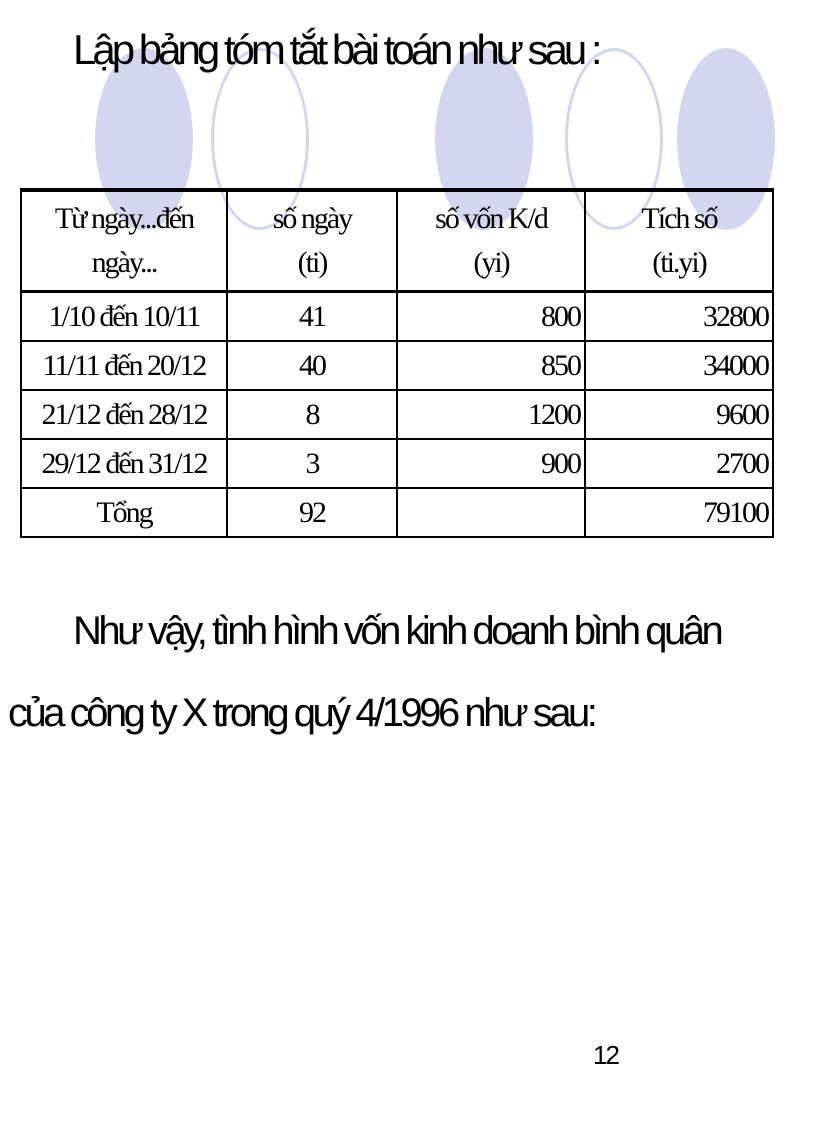  What do you see at coordinates (736, 365) in the screenshot?
I see `cell-product: 34000` at bounding box center [736, 365].